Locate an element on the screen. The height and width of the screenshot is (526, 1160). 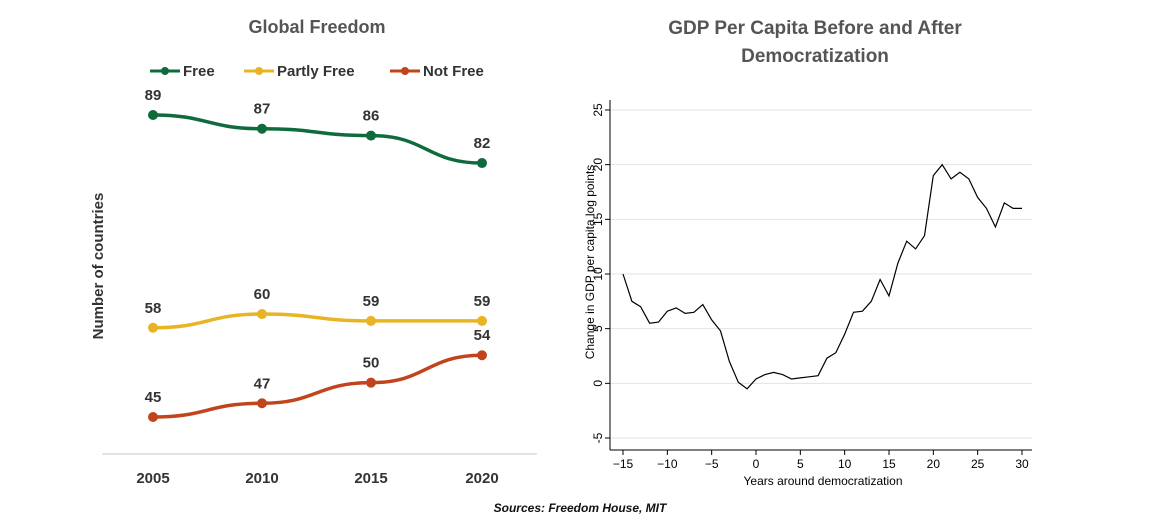
gdp-y-tick-label: 20 is located at coordinates (598, 165).